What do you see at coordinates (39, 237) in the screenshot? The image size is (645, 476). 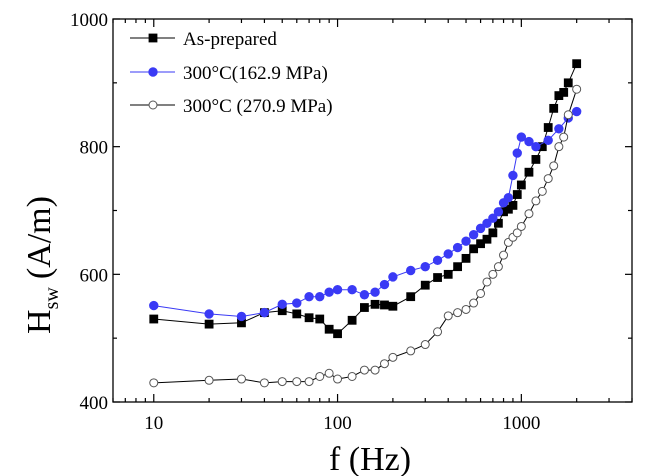 I see `y-axis-label-unit: (A/m)` at bounding box center [39, 237].